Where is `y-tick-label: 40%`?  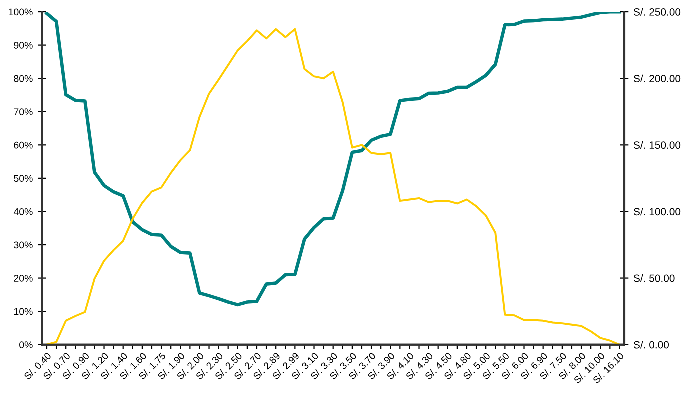
y-tick-label: 40% is located at coordinates (23, 212).